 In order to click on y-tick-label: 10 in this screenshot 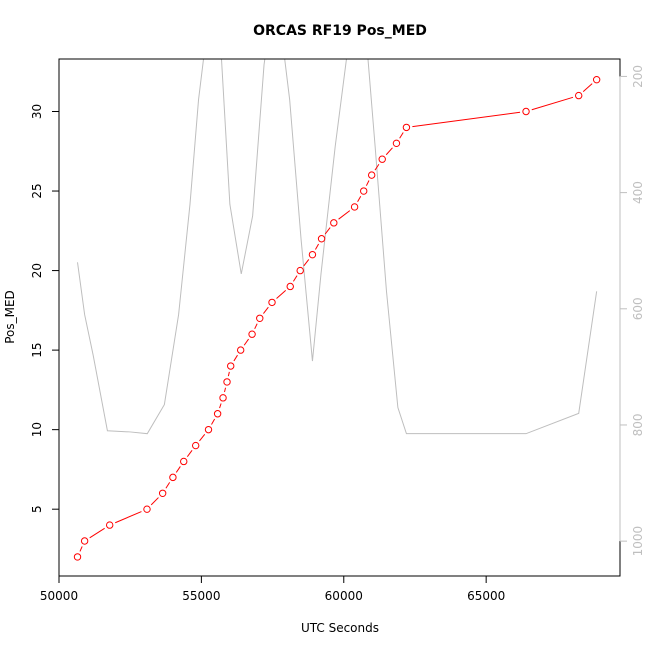, I will do `click(37, 429)`.